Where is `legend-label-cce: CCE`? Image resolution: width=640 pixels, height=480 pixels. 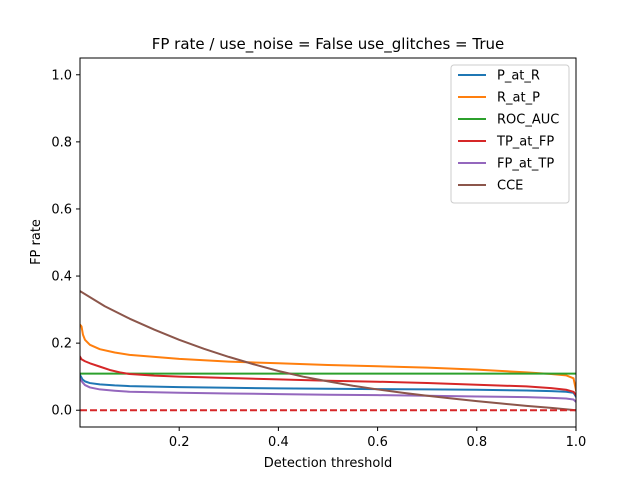 legend-label-cce: CCE is located at coordinates (510, 186).